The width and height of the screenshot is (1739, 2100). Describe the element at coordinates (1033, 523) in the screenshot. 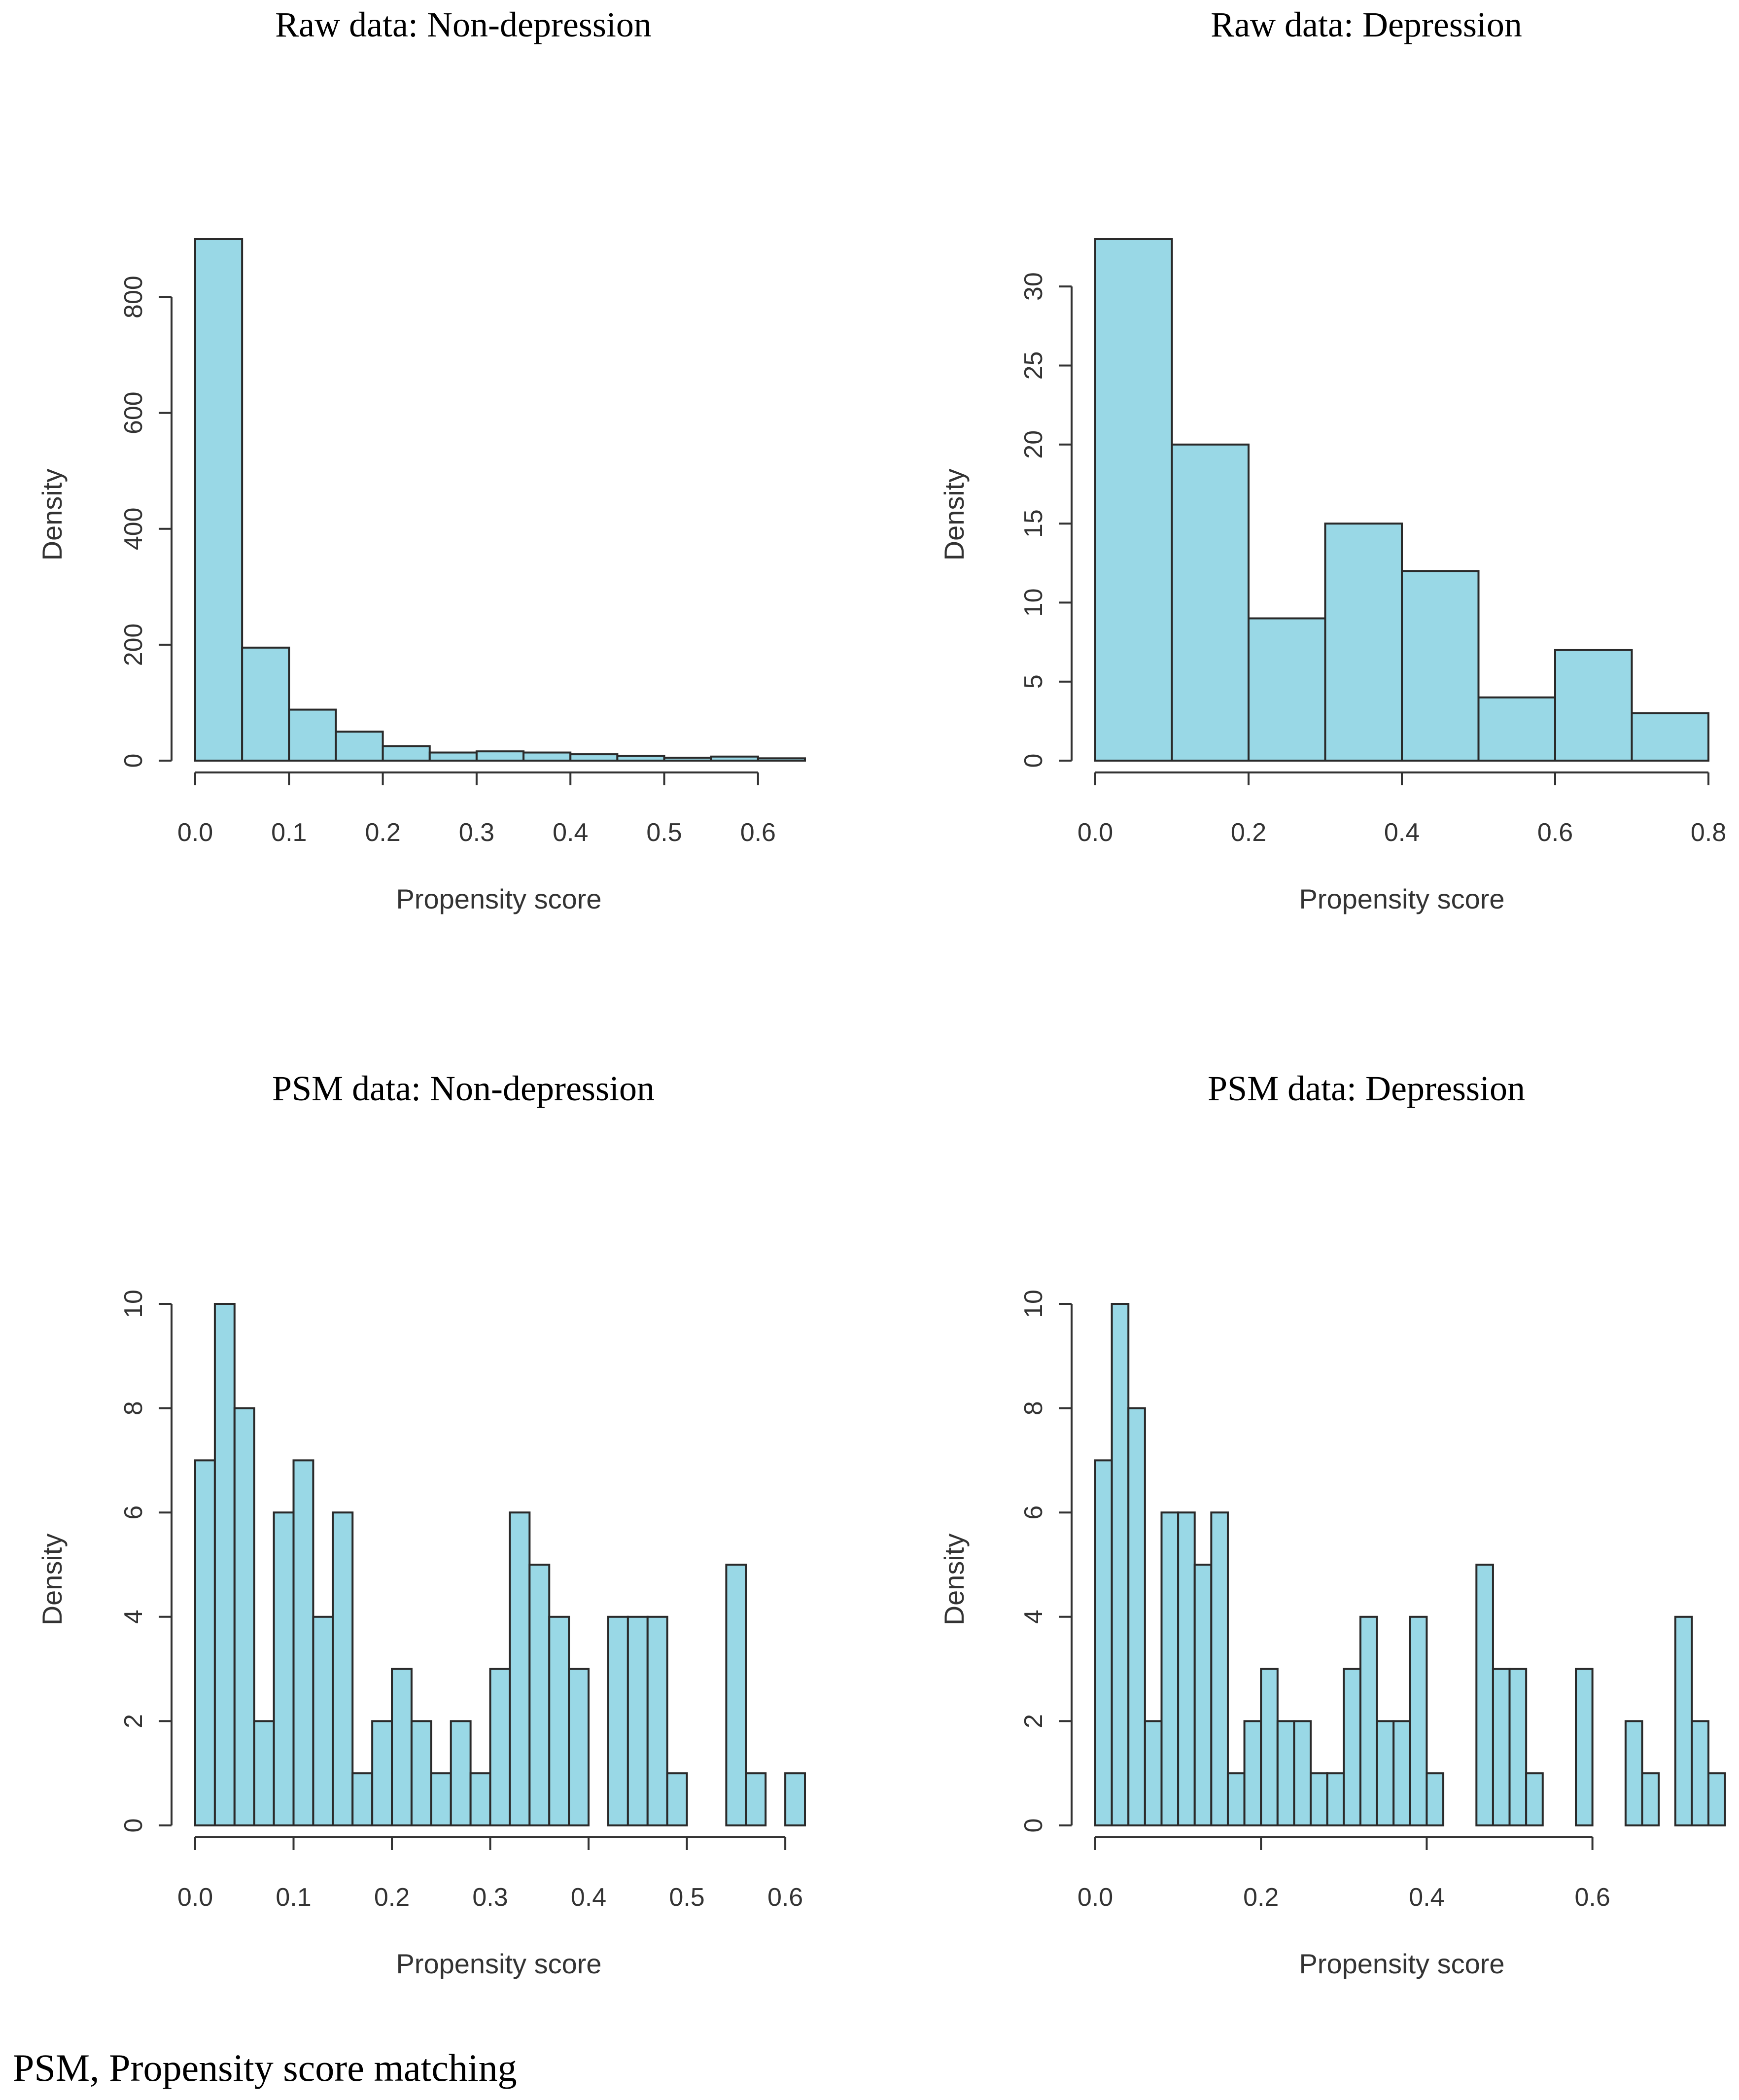

I see `y-tick-label: 15` at that location.